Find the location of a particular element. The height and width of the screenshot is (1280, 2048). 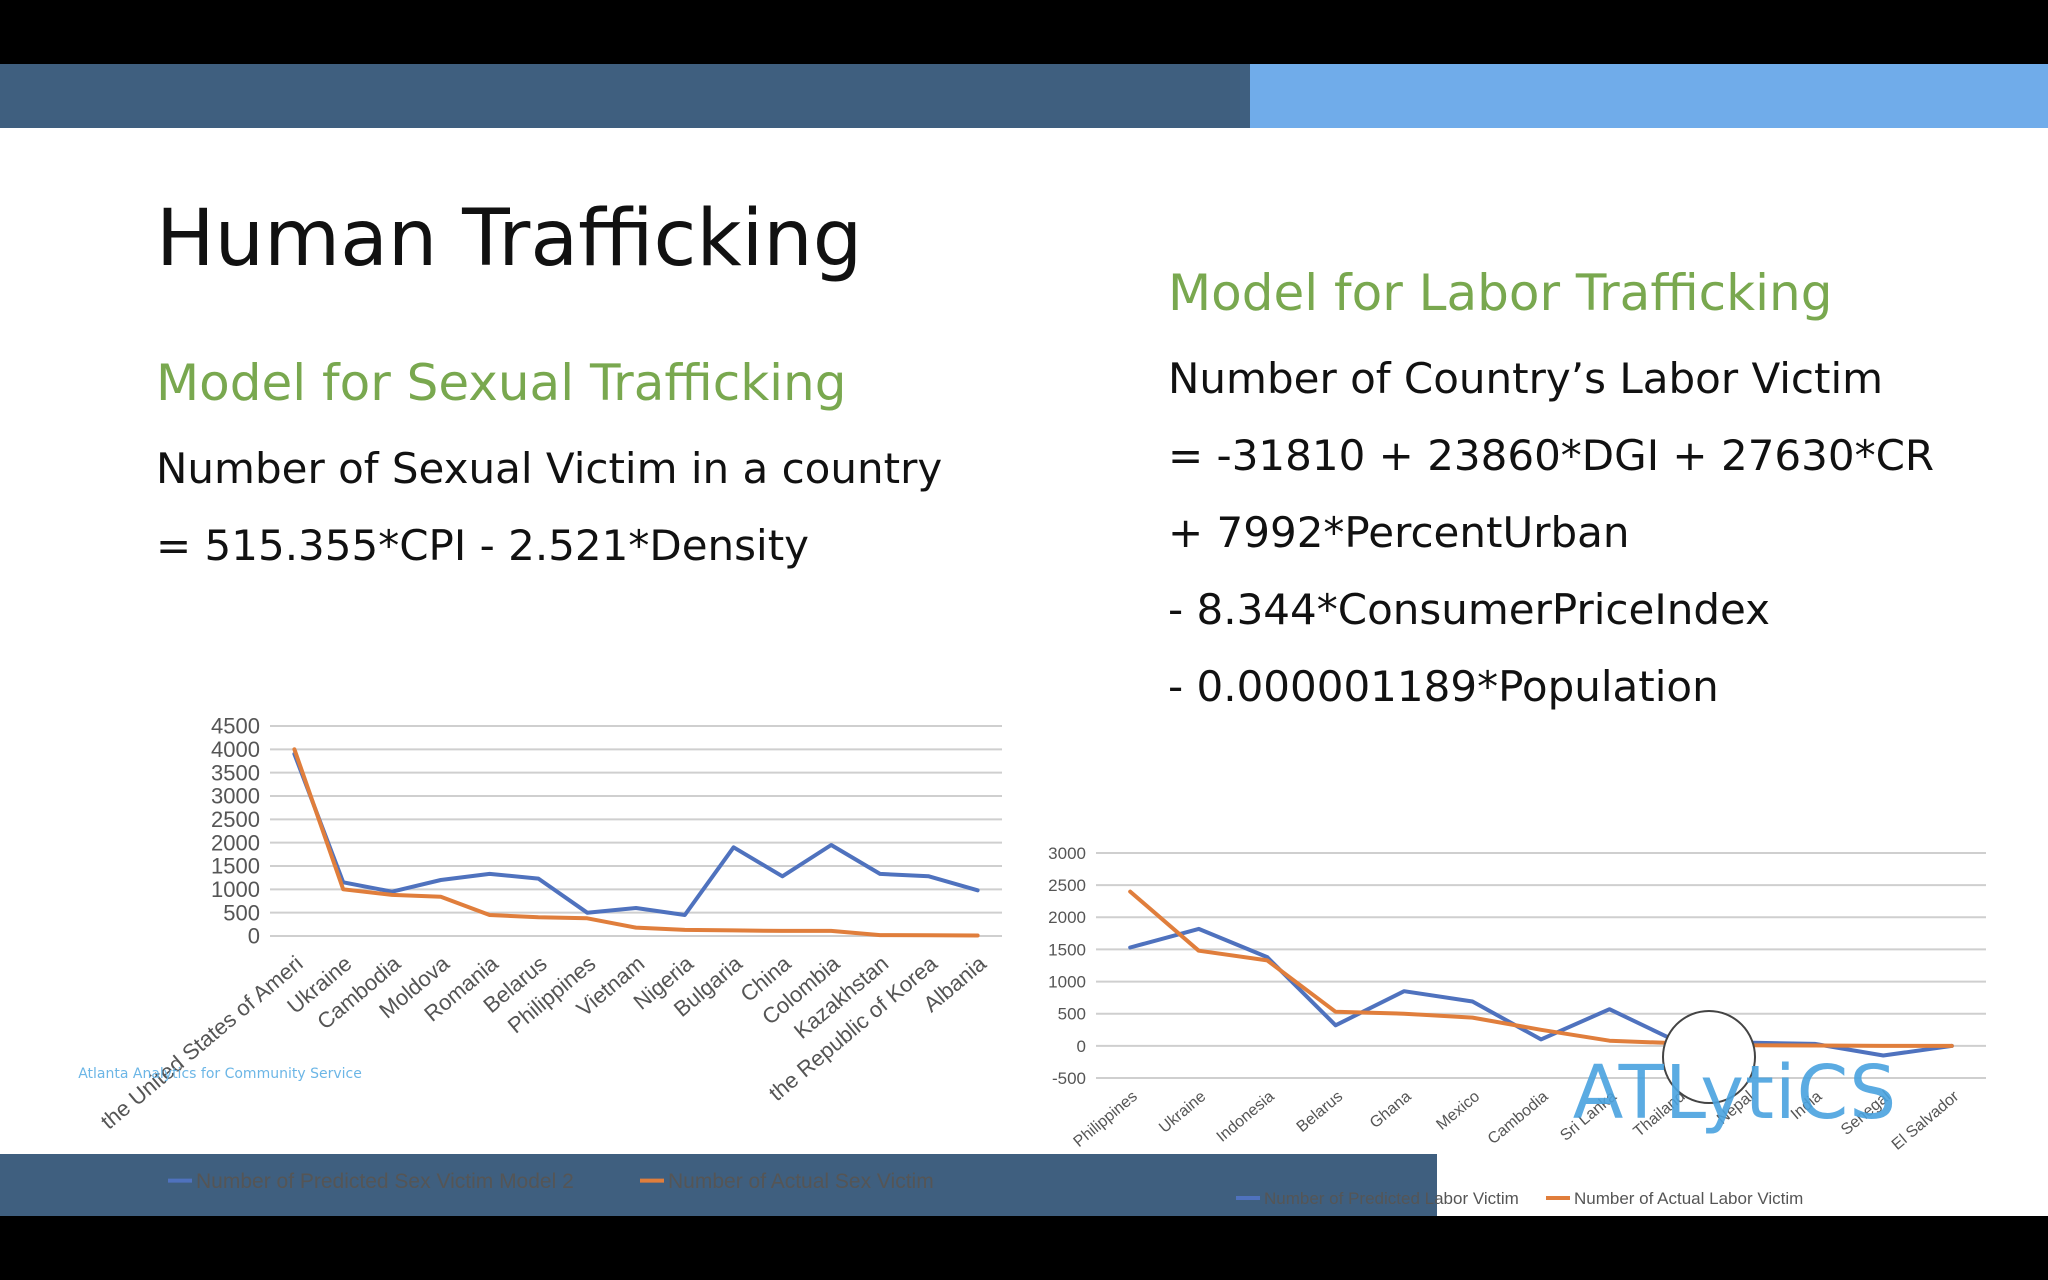

labor-equation-line-4: - 8.344*ConsumerPriceIndex is located at coordinates (1469, 609).